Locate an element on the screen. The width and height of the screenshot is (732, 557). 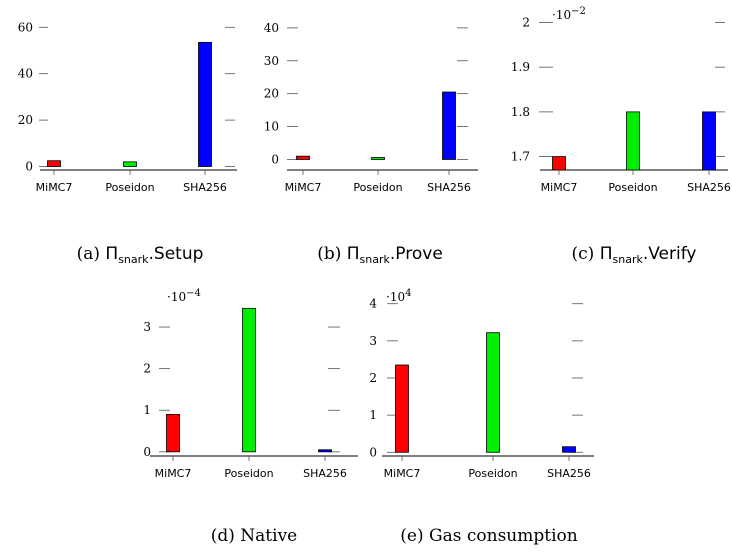
y-tick-label: 1.8 is located at coordinates (520, 112).